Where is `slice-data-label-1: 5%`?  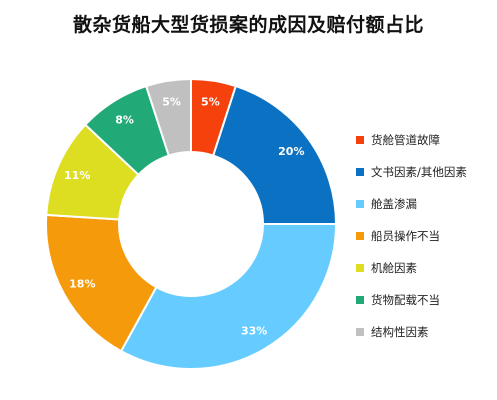 slice-data-label-1: 5% is located at coordinates (210, 102).